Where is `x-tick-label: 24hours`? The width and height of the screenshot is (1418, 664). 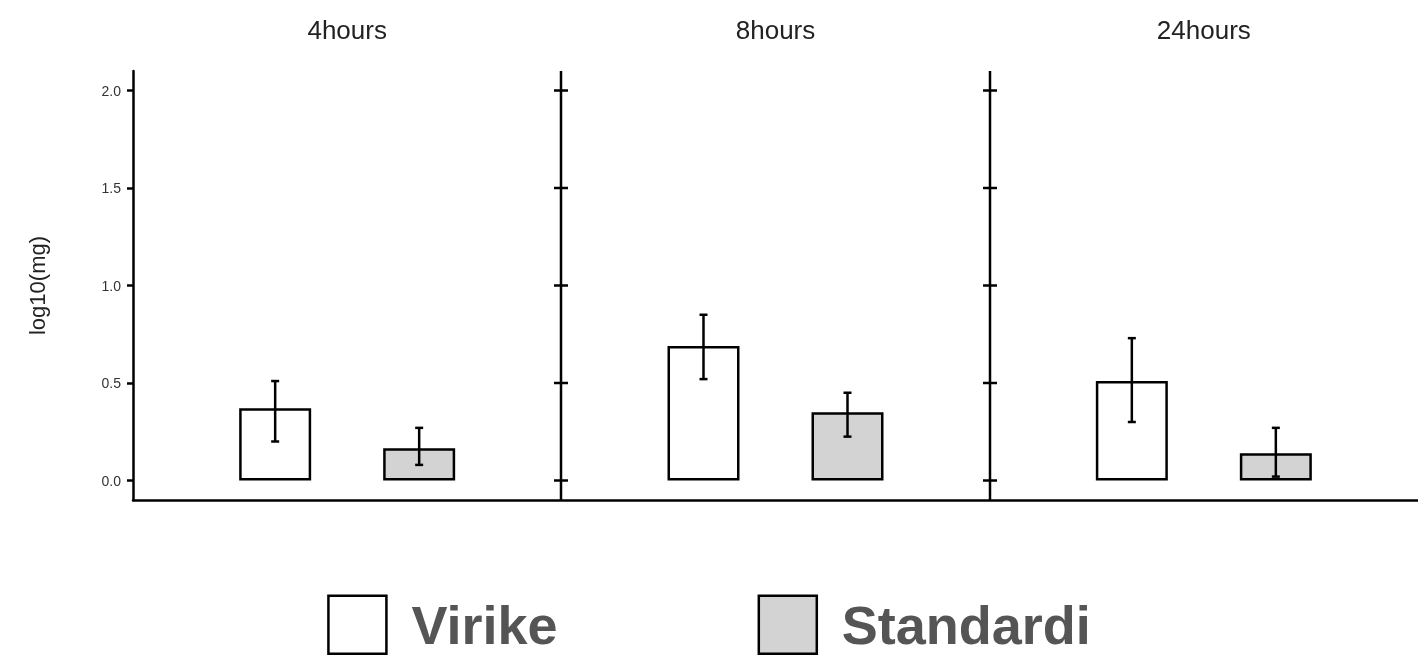
x-tick-label: 24hours is located at coordinates (1203, 30).